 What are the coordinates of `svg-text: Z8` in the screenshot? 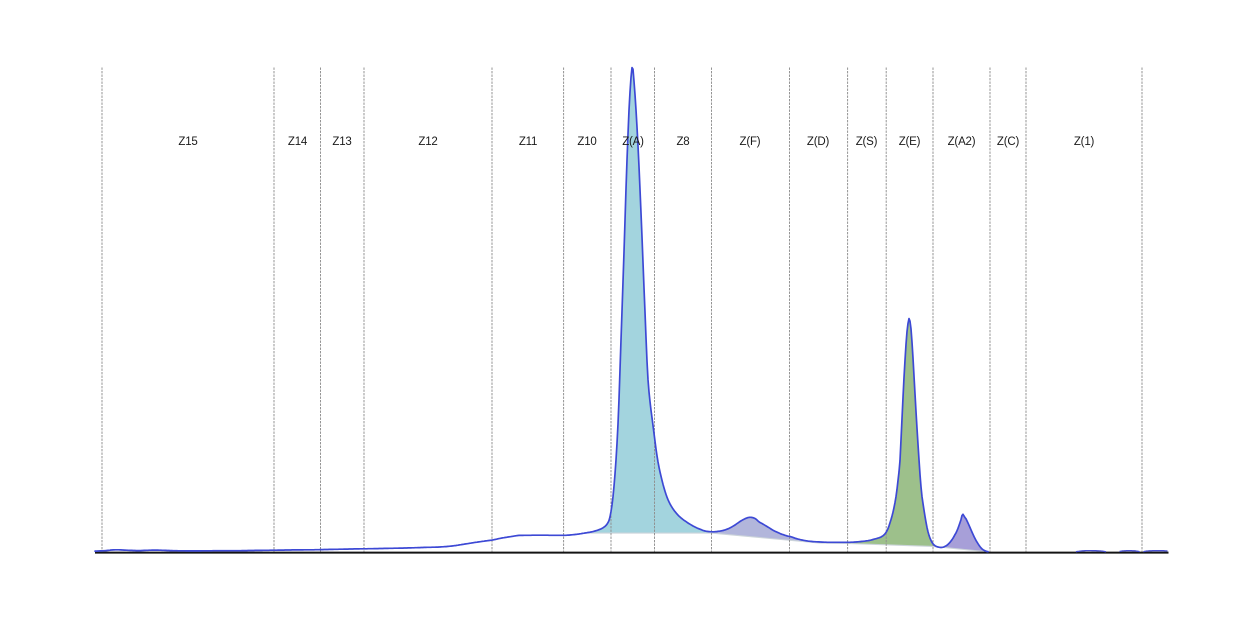 It's located at (682, 142).